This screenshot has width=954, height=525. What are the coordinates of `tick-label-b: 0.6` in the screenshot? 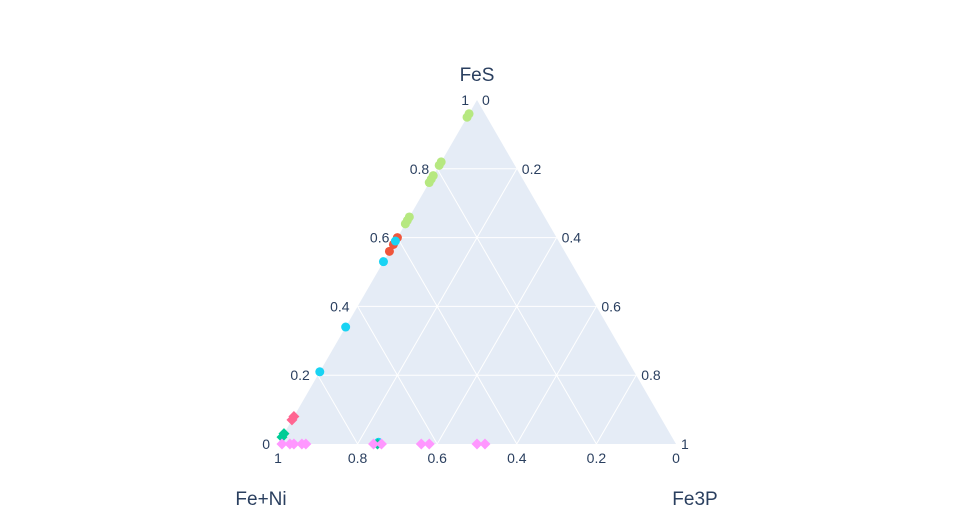 It's located at (437, 458).